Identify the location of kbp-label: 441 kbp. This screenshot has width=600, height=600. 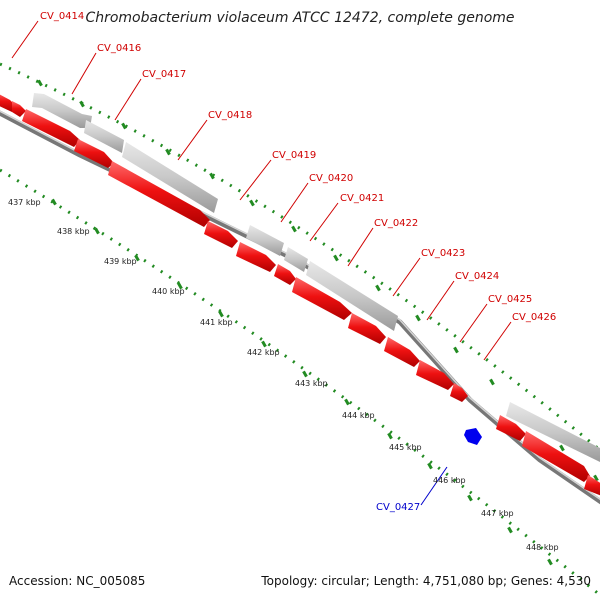
(216, 322).